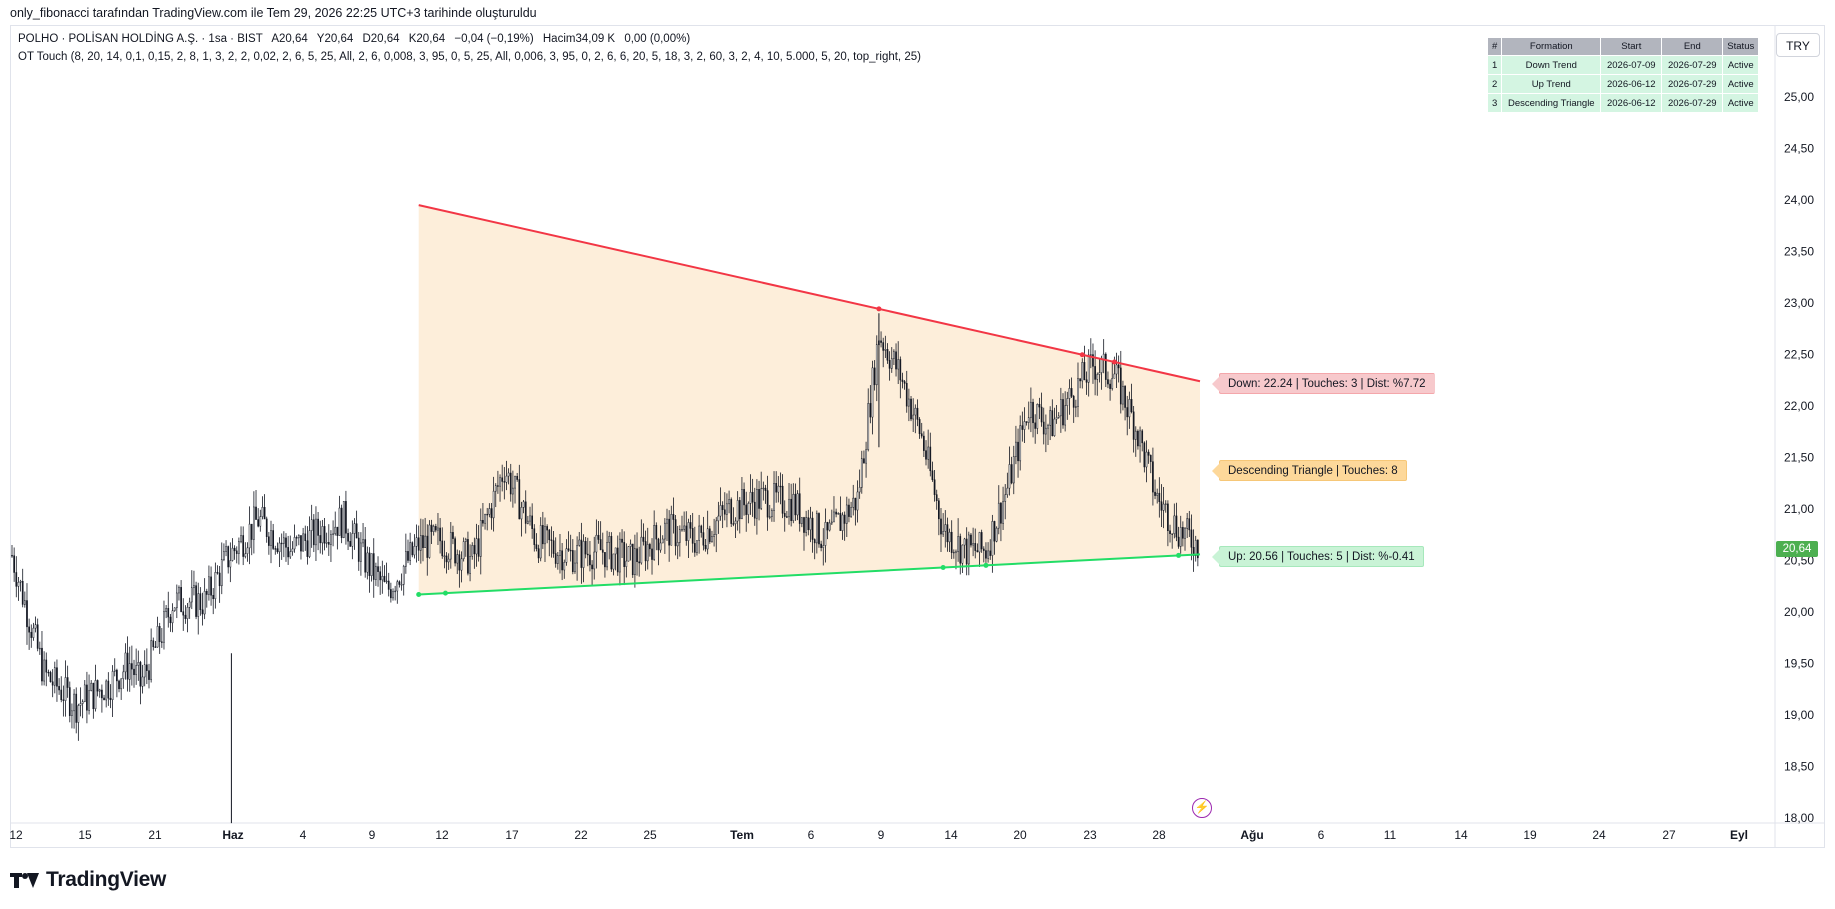 Image resolution: width=1835 pixels, height=909 pixels. I want to click on y-tick-label: 25,00, so click(1799, 97).